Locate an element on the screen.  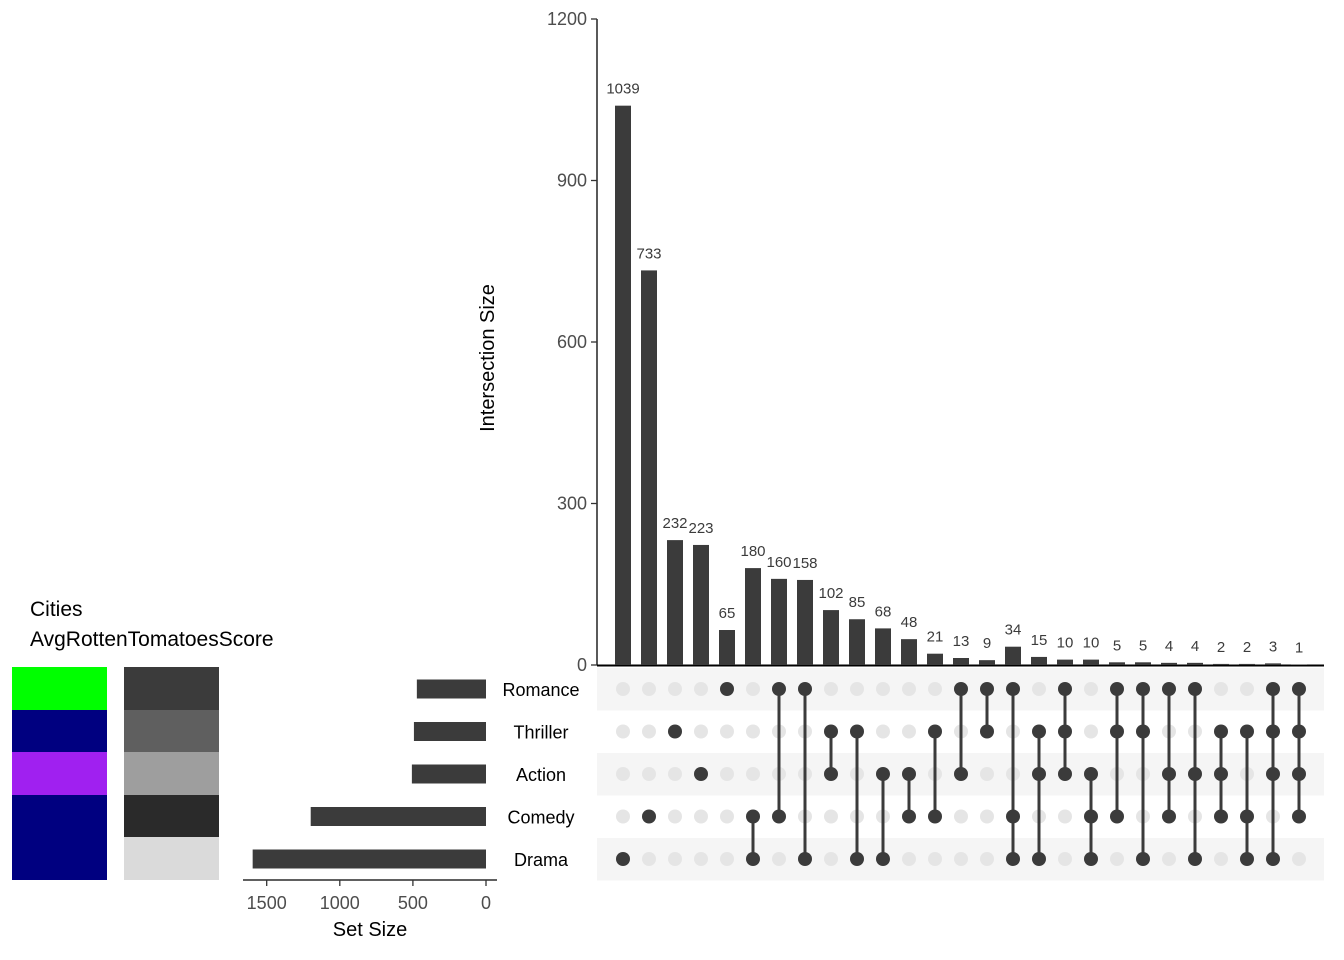
set-size-tick-label: 500 is located at coordinates (413, 903).